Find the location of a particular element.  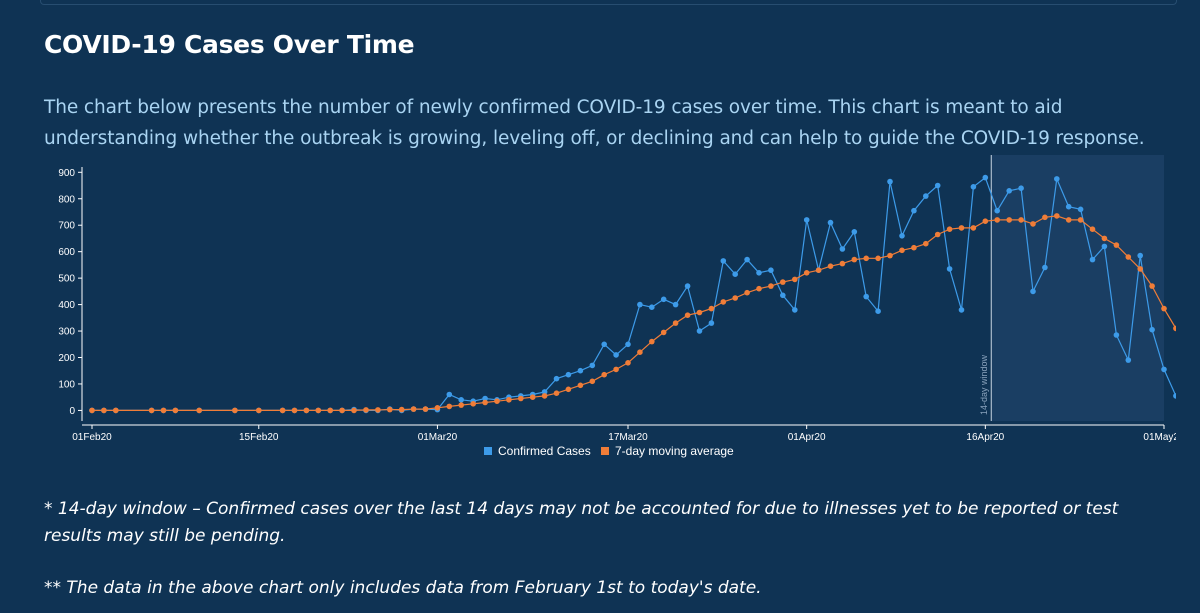

legend-swatch-confirmed is located at coordinates (488, 451).